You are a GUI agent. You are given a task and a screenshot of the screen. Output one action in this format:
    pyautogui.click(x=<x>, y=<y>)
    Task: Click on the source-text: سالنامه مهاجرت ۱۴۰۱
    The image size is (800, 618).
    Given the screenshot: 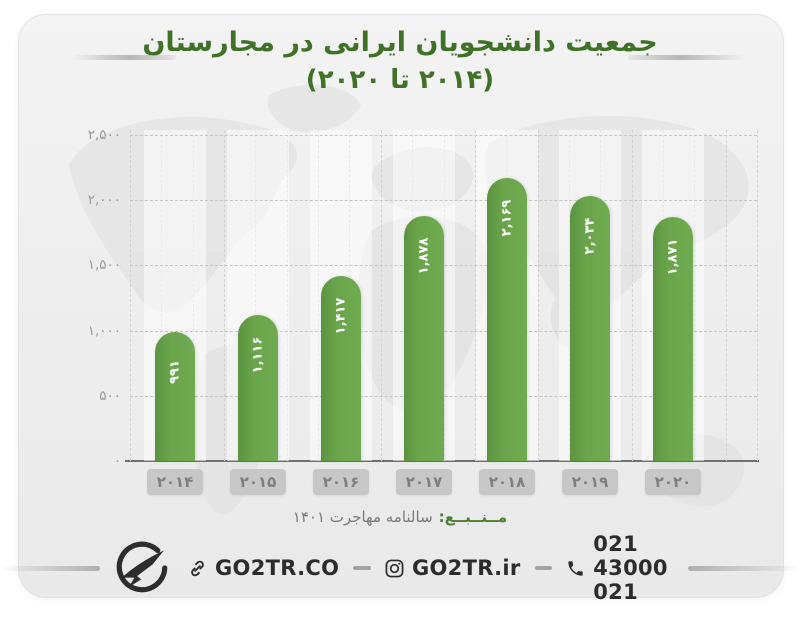 What is the action you would take?
    pyautogui.click(x=362, y=517)
    